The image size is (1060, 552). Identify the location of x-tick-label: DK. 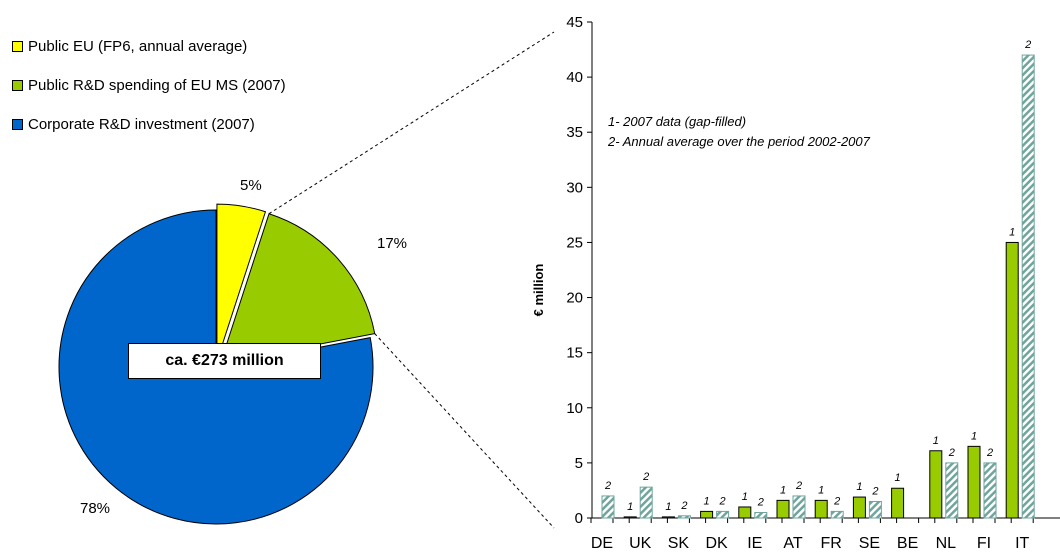
(716, 543).